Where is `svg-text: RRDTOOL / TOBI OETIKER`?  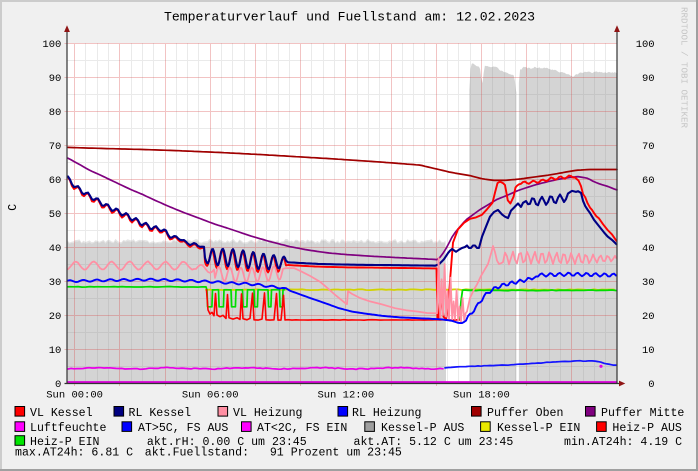 svg-text: RRDTOOL / TOBI OETIKER is located at coordinates (684, 67).